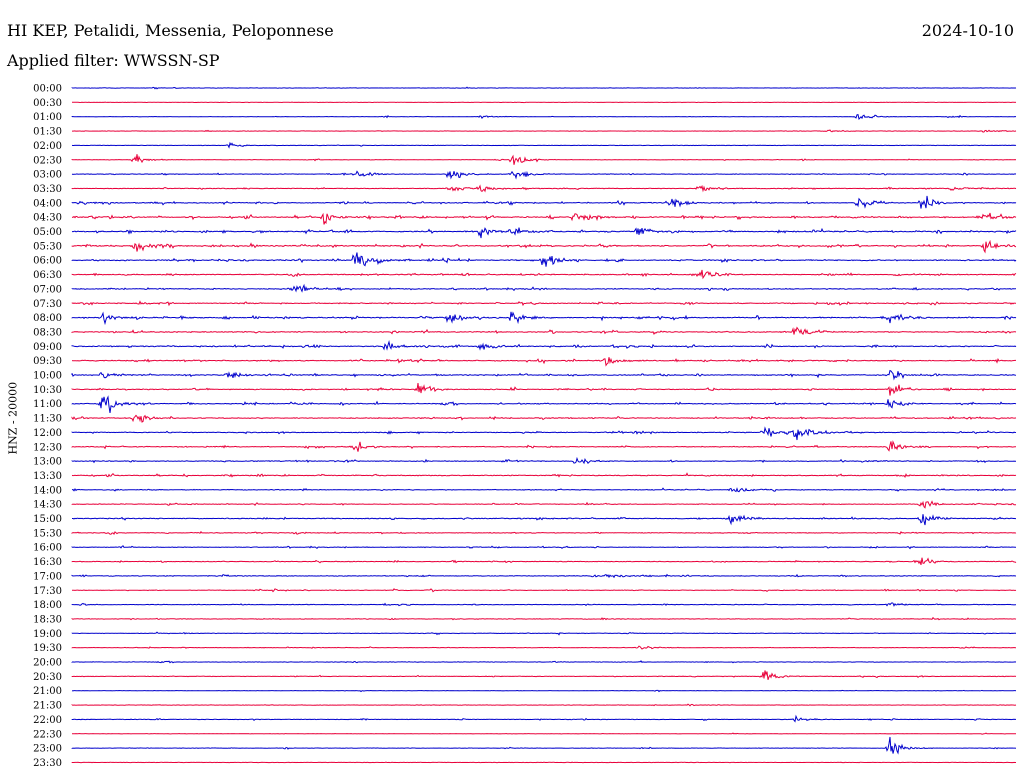 This screenshot has width=1024, height=780. I want to click on row-label: 14:00, so click(47, 490).